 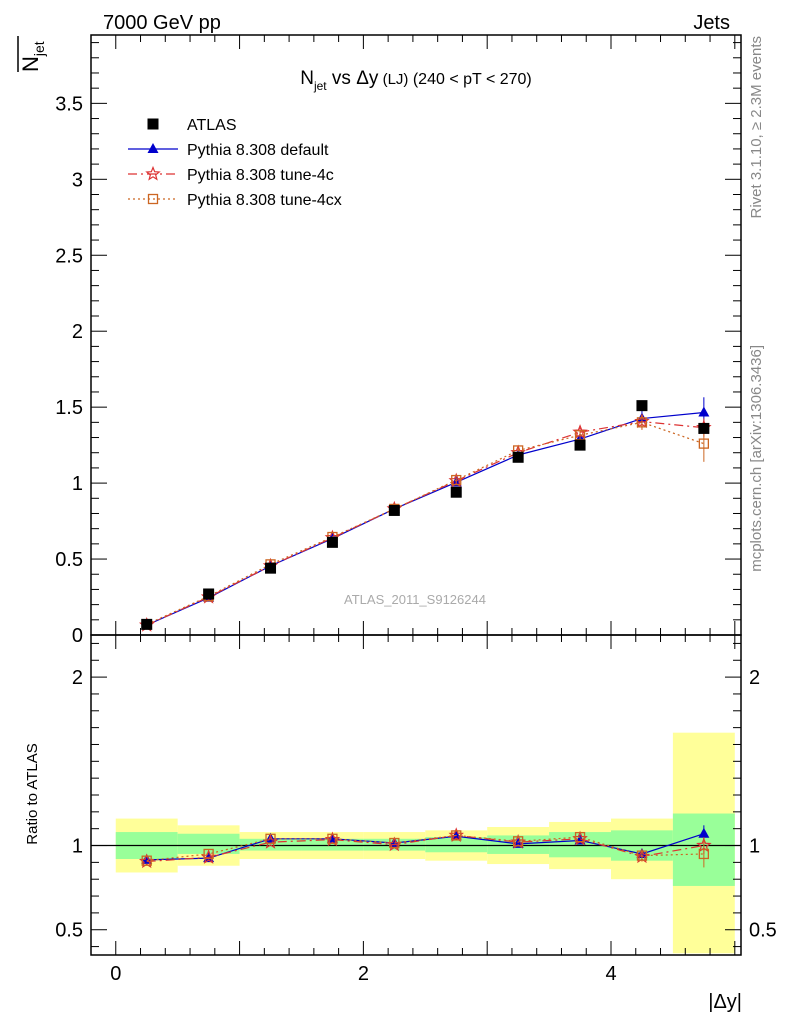 What do you see at coordinates (260, 175) in the screenshot?
I see `legend-label-1: Pythia 8.308 tune-4c` at bounding box center [260, 175].